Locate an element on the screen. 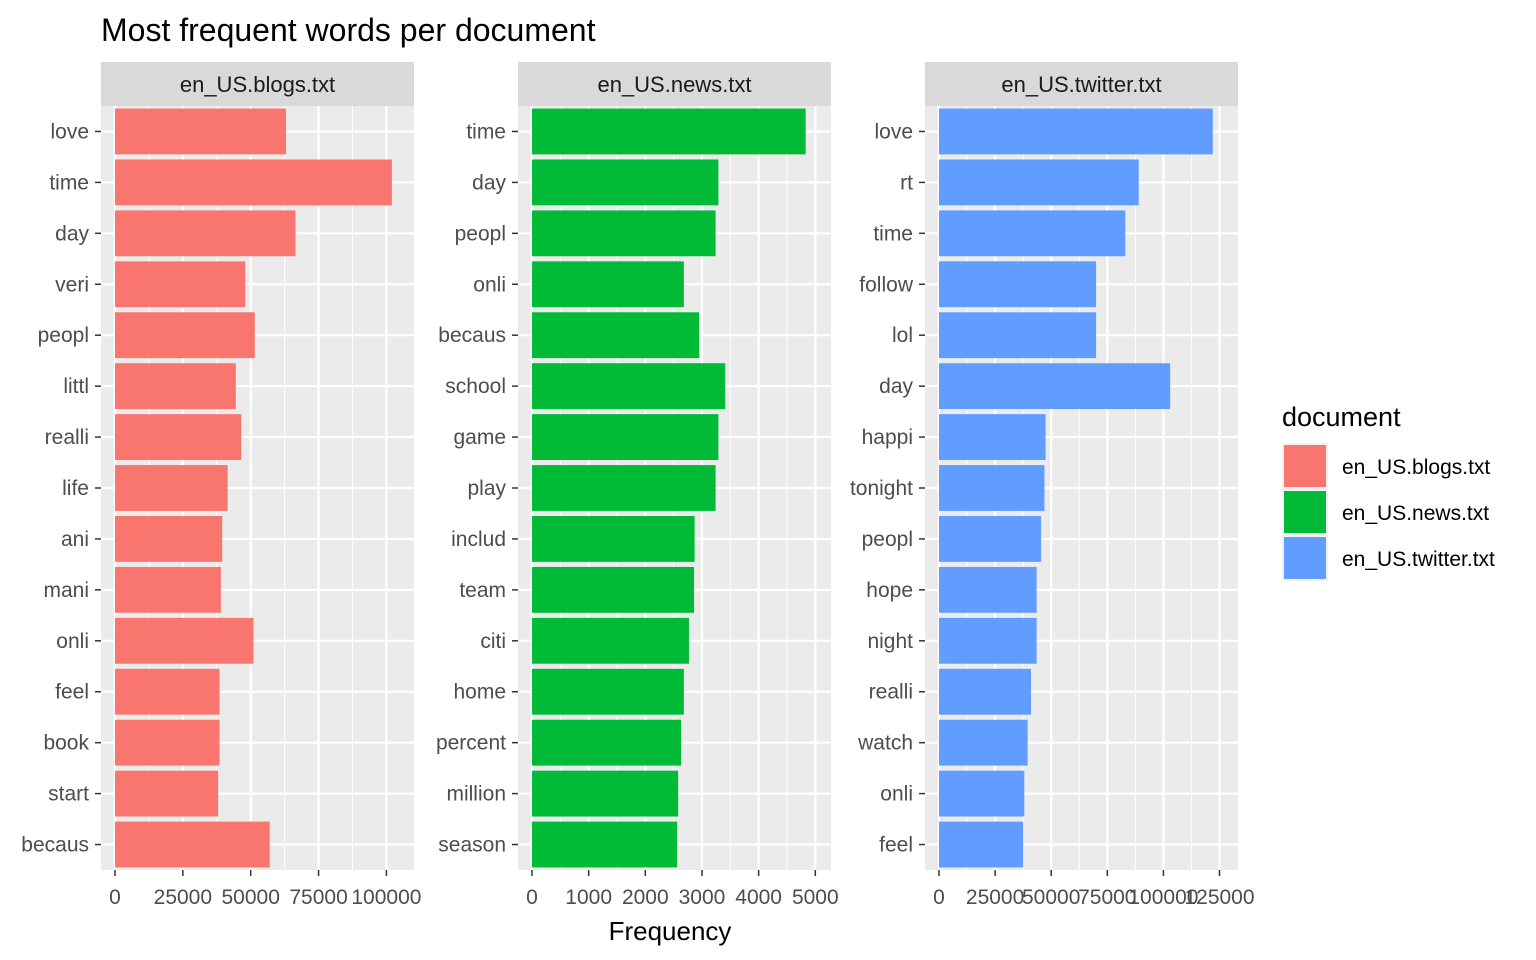 Image resolution: width=1536 pixels, height=960 pixels. x-tick-label: 3000 is located at coordinates (702, 897).